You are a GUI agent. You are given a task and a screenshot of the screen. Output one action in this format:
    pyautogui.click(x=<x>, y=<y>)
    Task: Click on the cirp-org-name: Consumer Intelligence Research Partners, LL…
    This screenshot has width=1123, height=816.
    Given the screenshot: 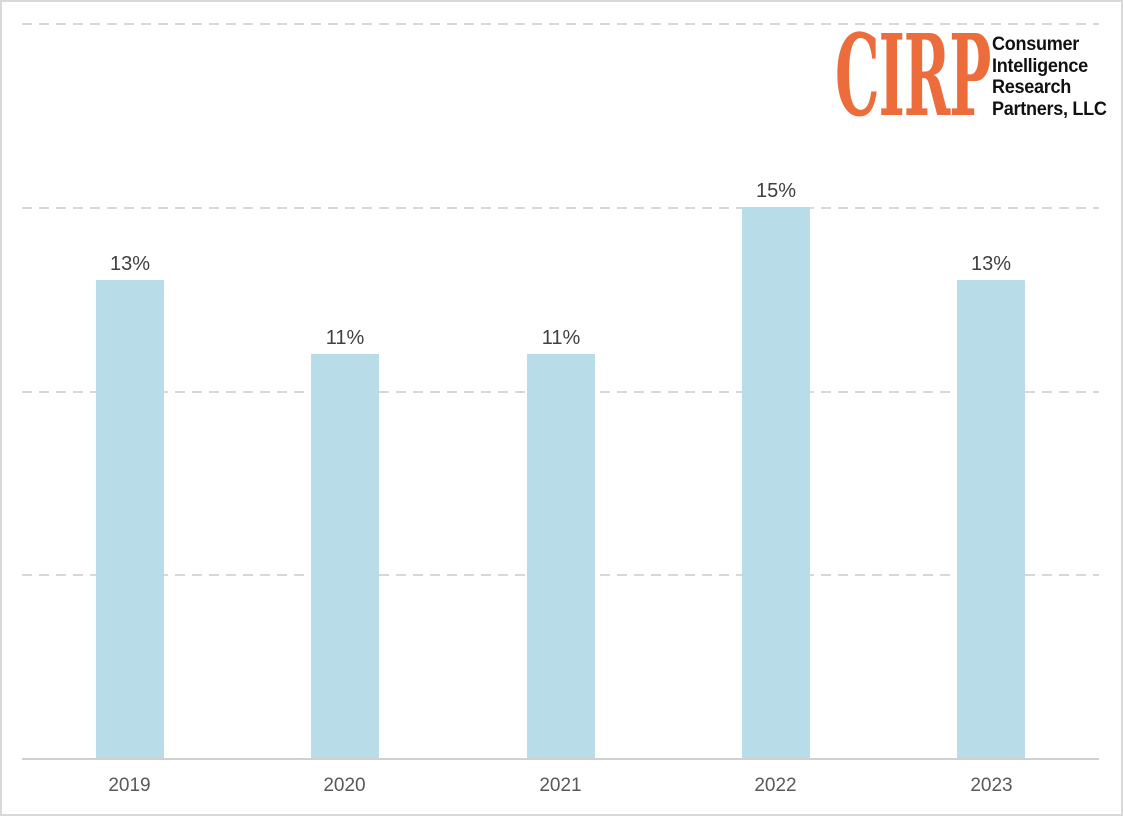 What is the action you would take?
    pyautogui.click(x=1052, y=76)
    